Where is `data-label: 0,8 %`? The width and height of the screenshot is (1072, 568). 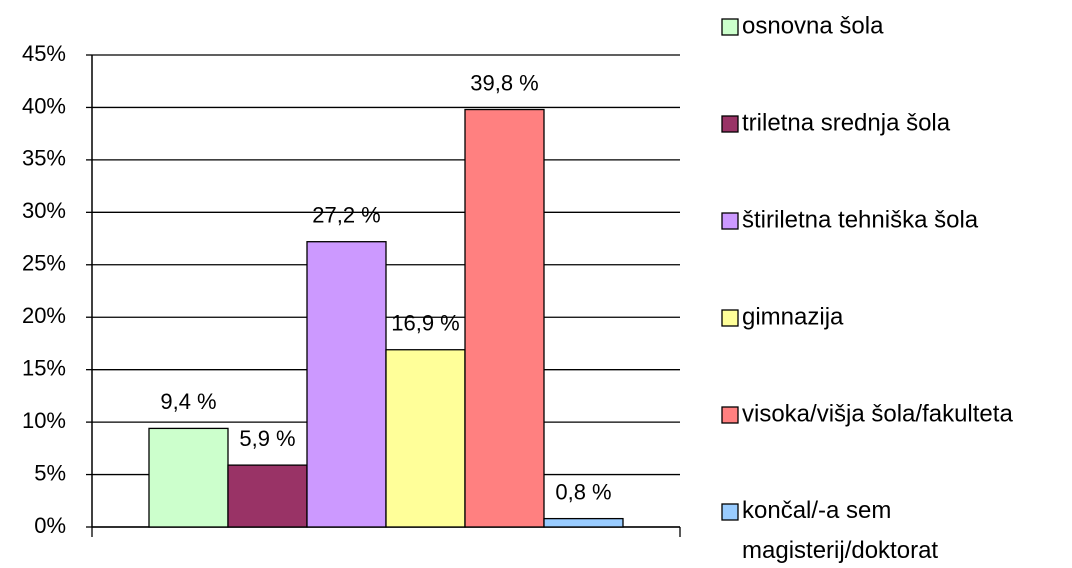
data-label: 0,8 % is located at coordinates (583, 491).